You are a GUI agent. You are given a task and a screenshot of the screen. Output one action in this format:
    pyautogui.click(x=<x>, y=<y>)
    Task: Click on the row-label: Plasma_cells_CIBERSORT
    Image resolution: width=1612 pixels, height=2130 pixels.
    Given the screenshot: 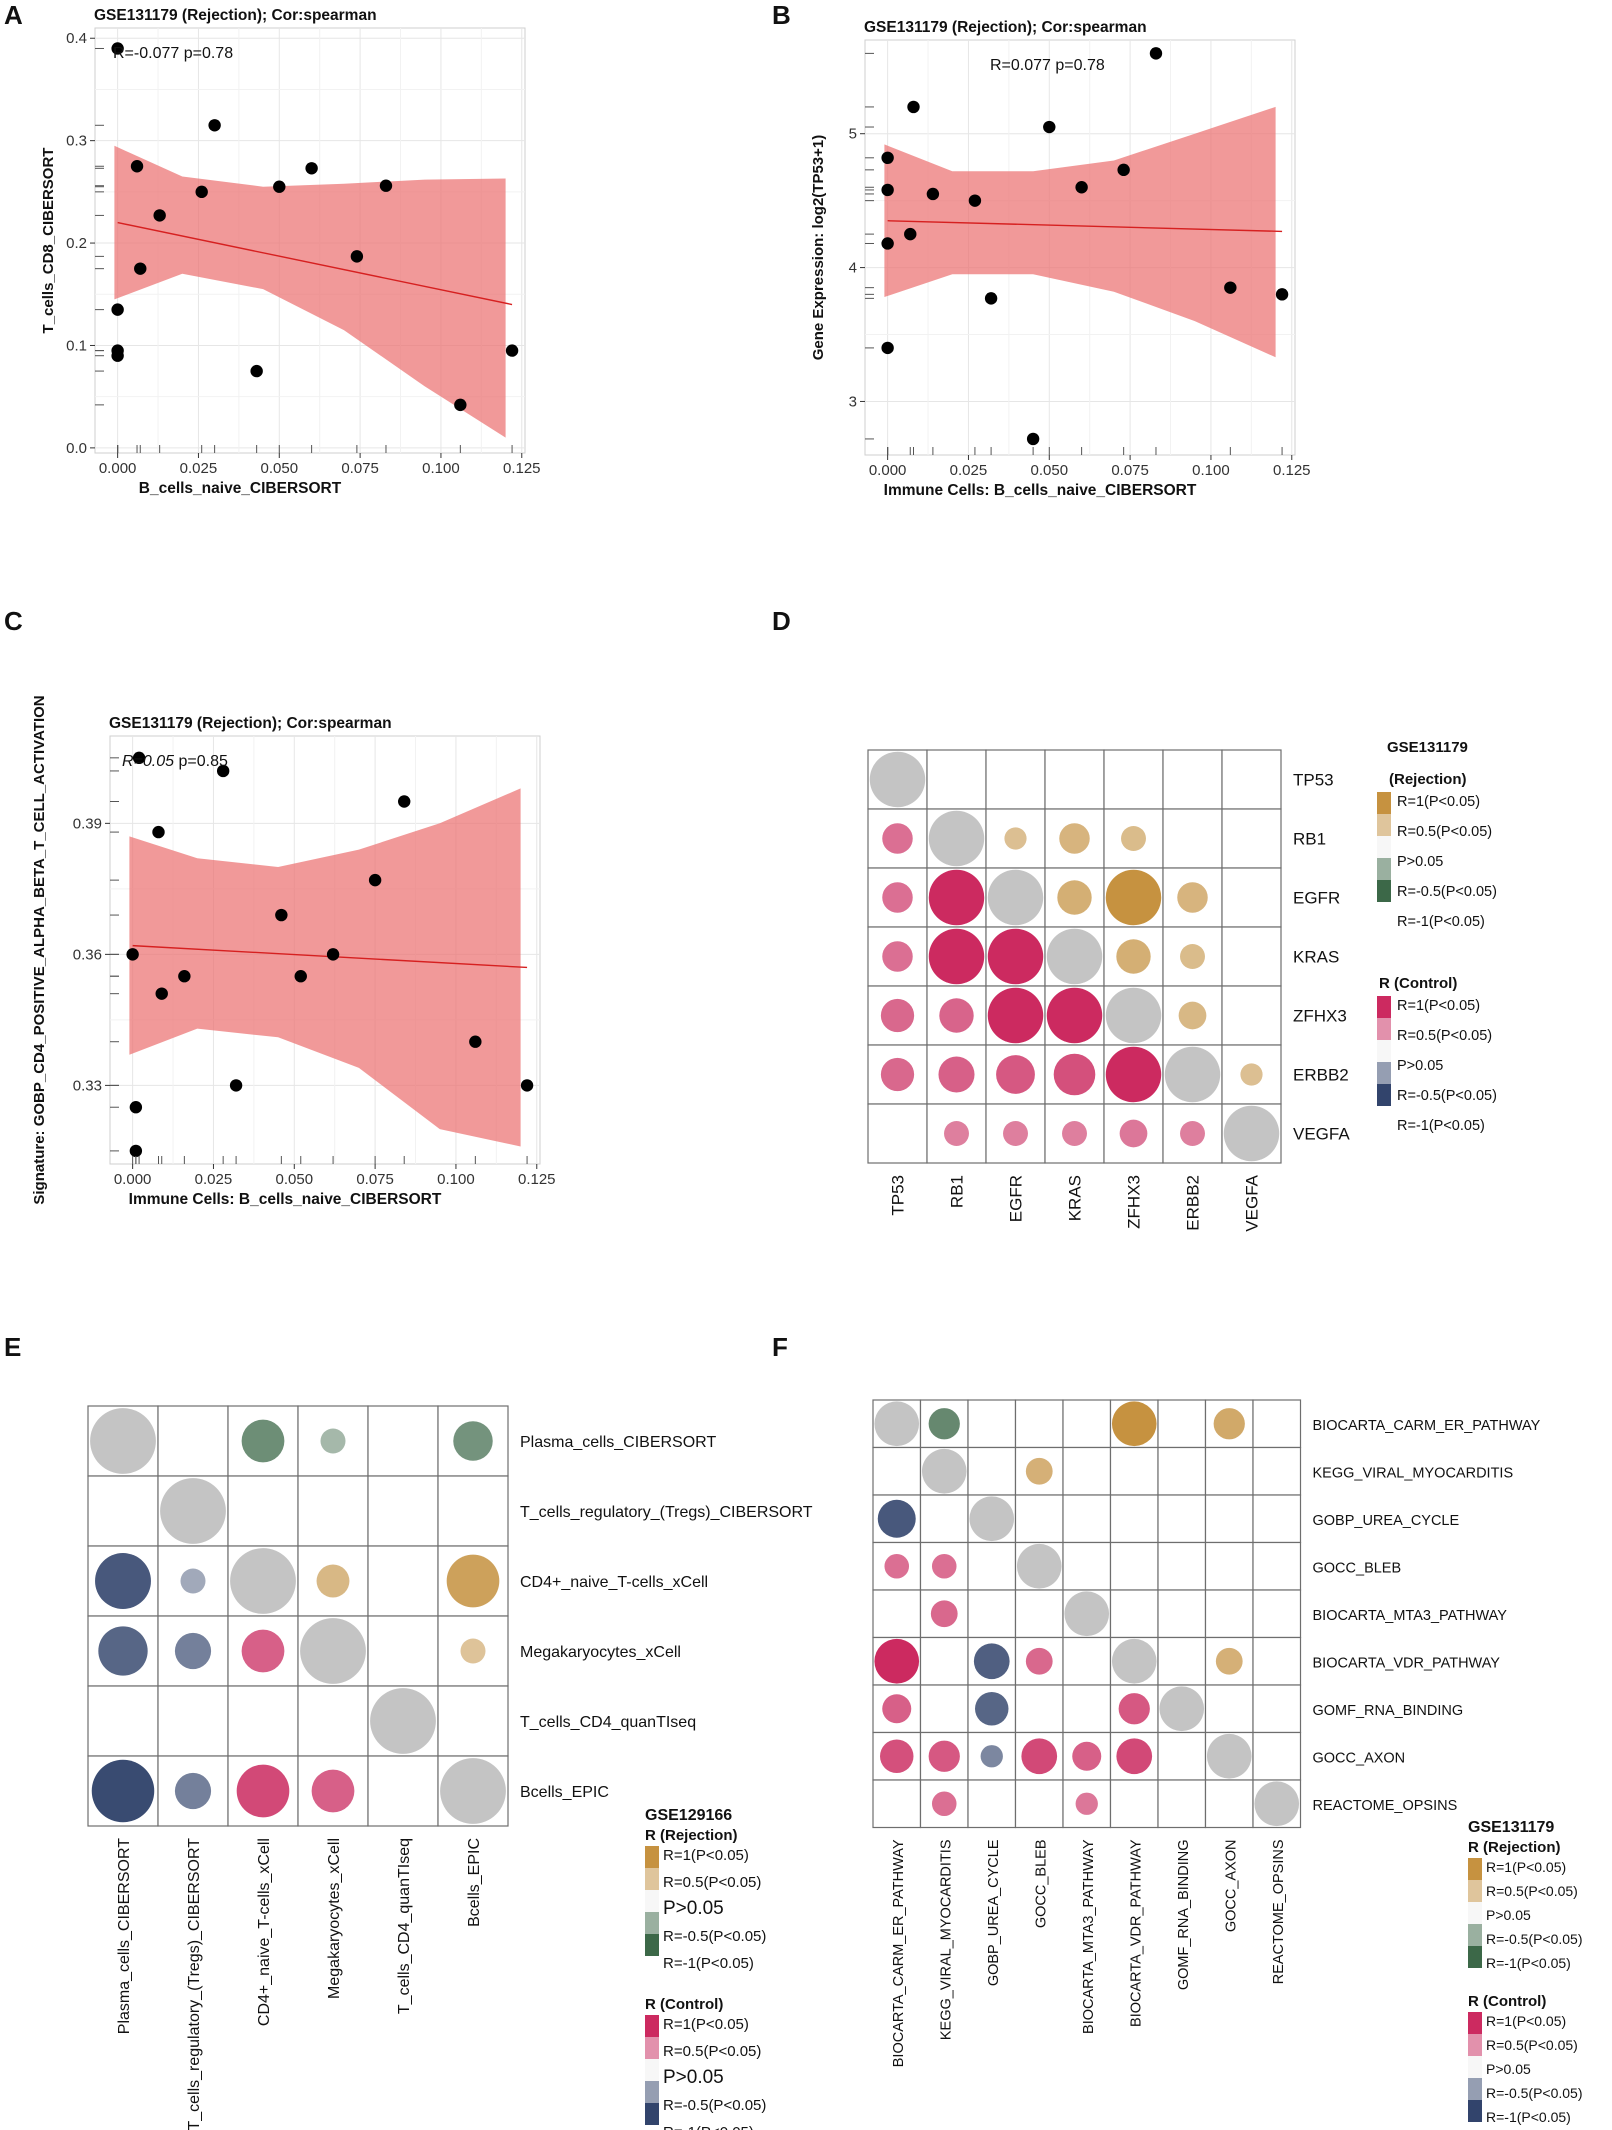 What is the action you would take?
    pyautogui.click(x=618, y=1442)
    